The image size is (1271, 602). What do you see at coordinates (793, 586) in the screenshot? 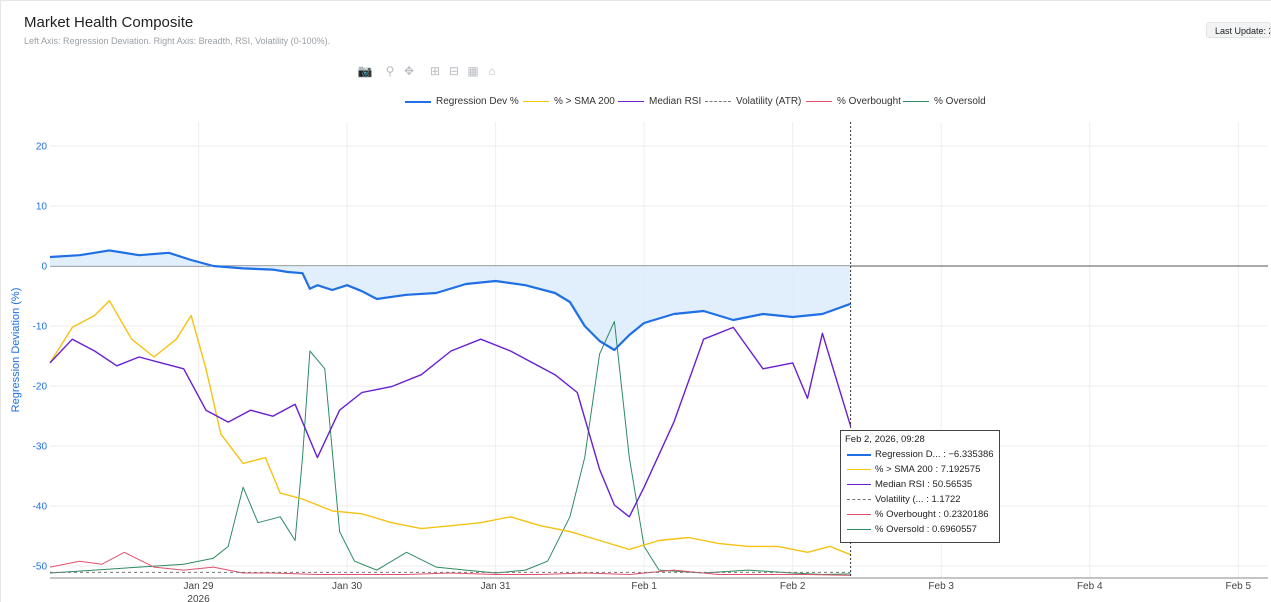
I see `x-tick-label: Feb 2` at bounding box center [793, 586].